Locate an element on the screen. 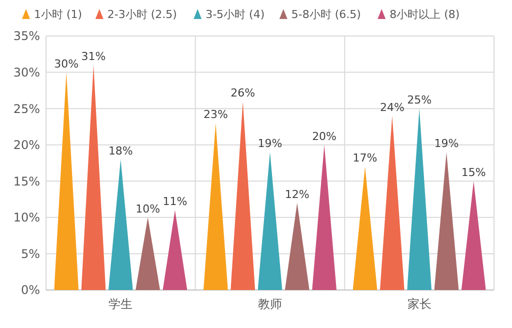 The height and width of the screenshot is (328, 512). legend-label: 5-8小时 (6.5) is located at coordinates (326, 14).